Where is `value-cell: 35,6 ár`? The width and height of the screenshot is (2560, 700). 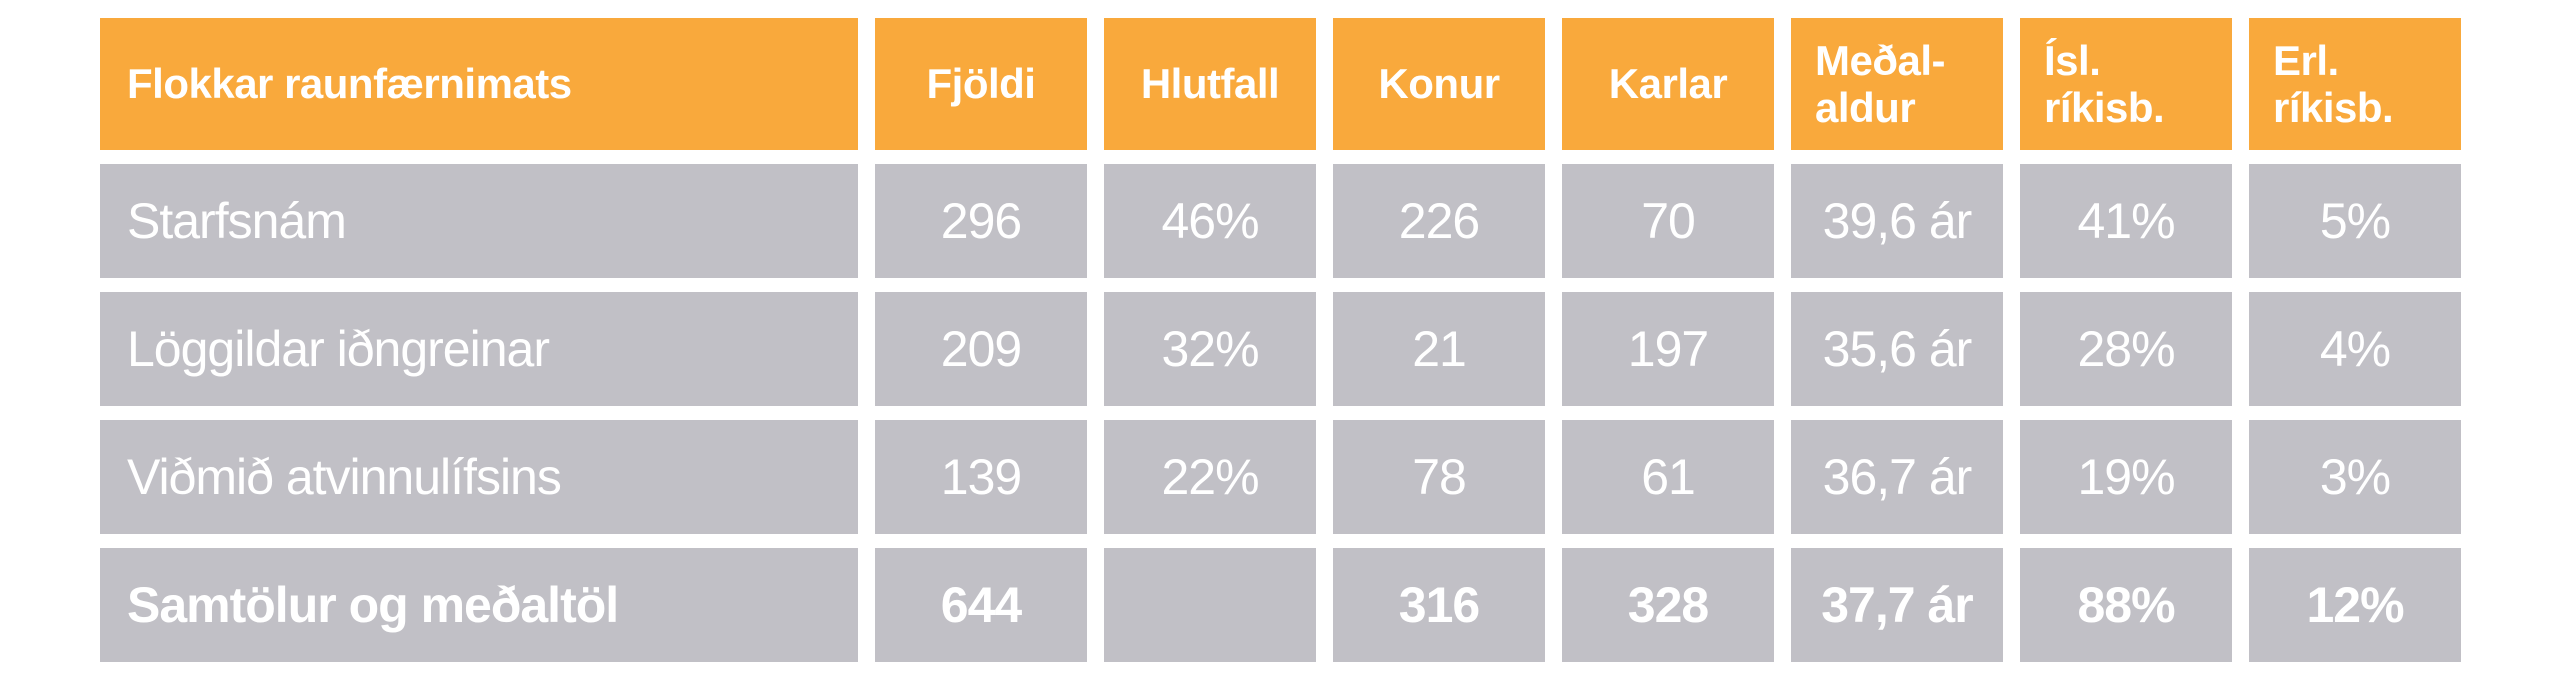
value-cell: 35,6 ár is located at coordinates (1897, 349).